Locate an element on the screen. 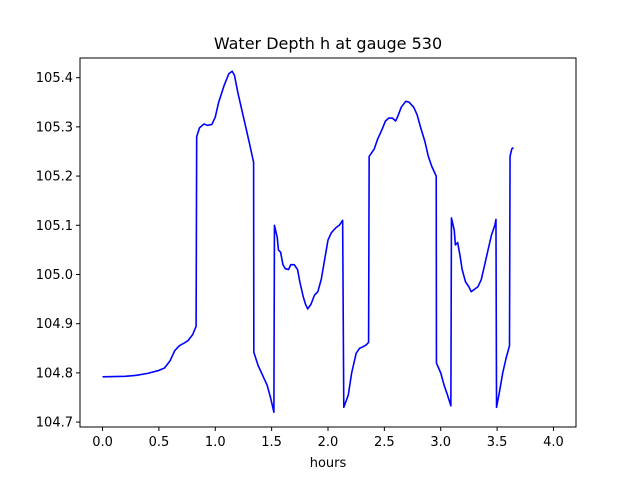 Image resolution: width=640 pixels, height=480 pixels. chart-title: Water Depth h at gauge 530 is located at coordinates (328, 43).